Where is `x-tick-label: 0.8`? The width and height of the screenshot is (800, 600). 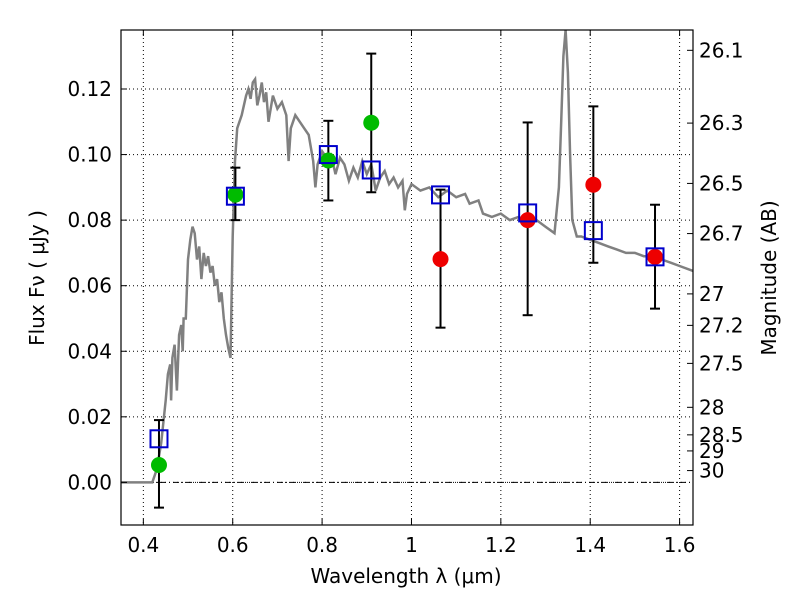 x-tick-label: 0.8 is located at coordinates (322, 545).